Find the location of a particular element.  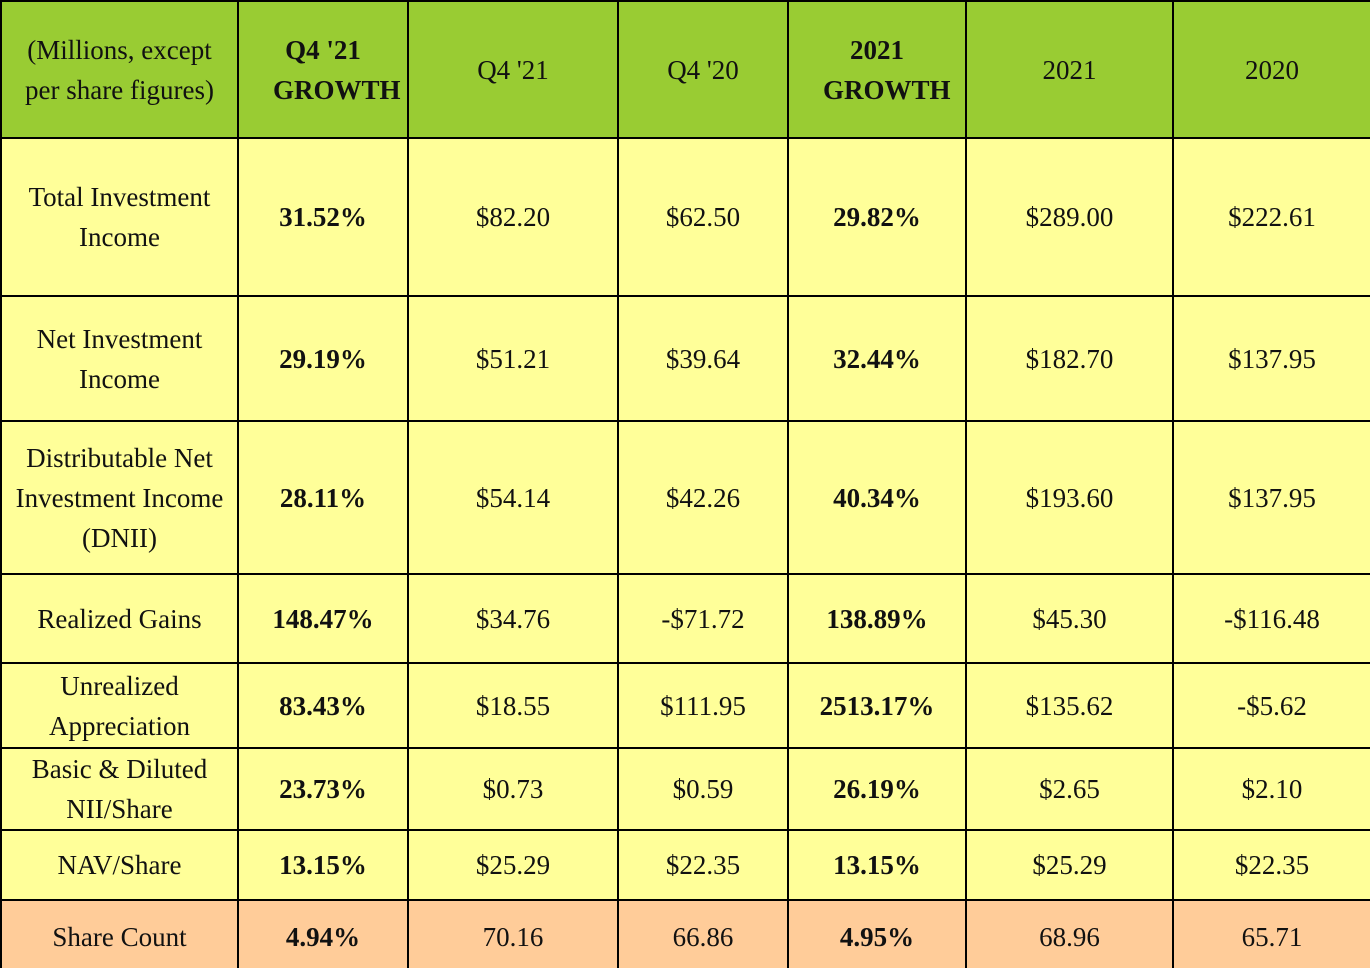

column-header: Q4 '21 is located at coordinates (513, 69).